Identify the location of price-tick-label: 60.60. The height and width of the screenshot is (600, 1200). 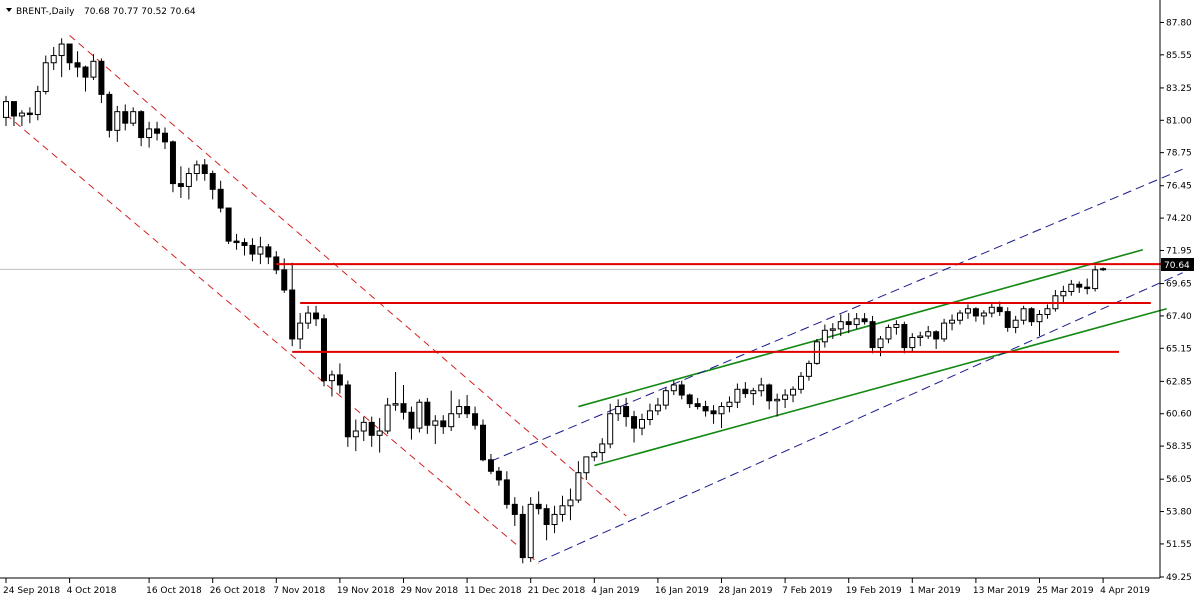
(1179, 415).